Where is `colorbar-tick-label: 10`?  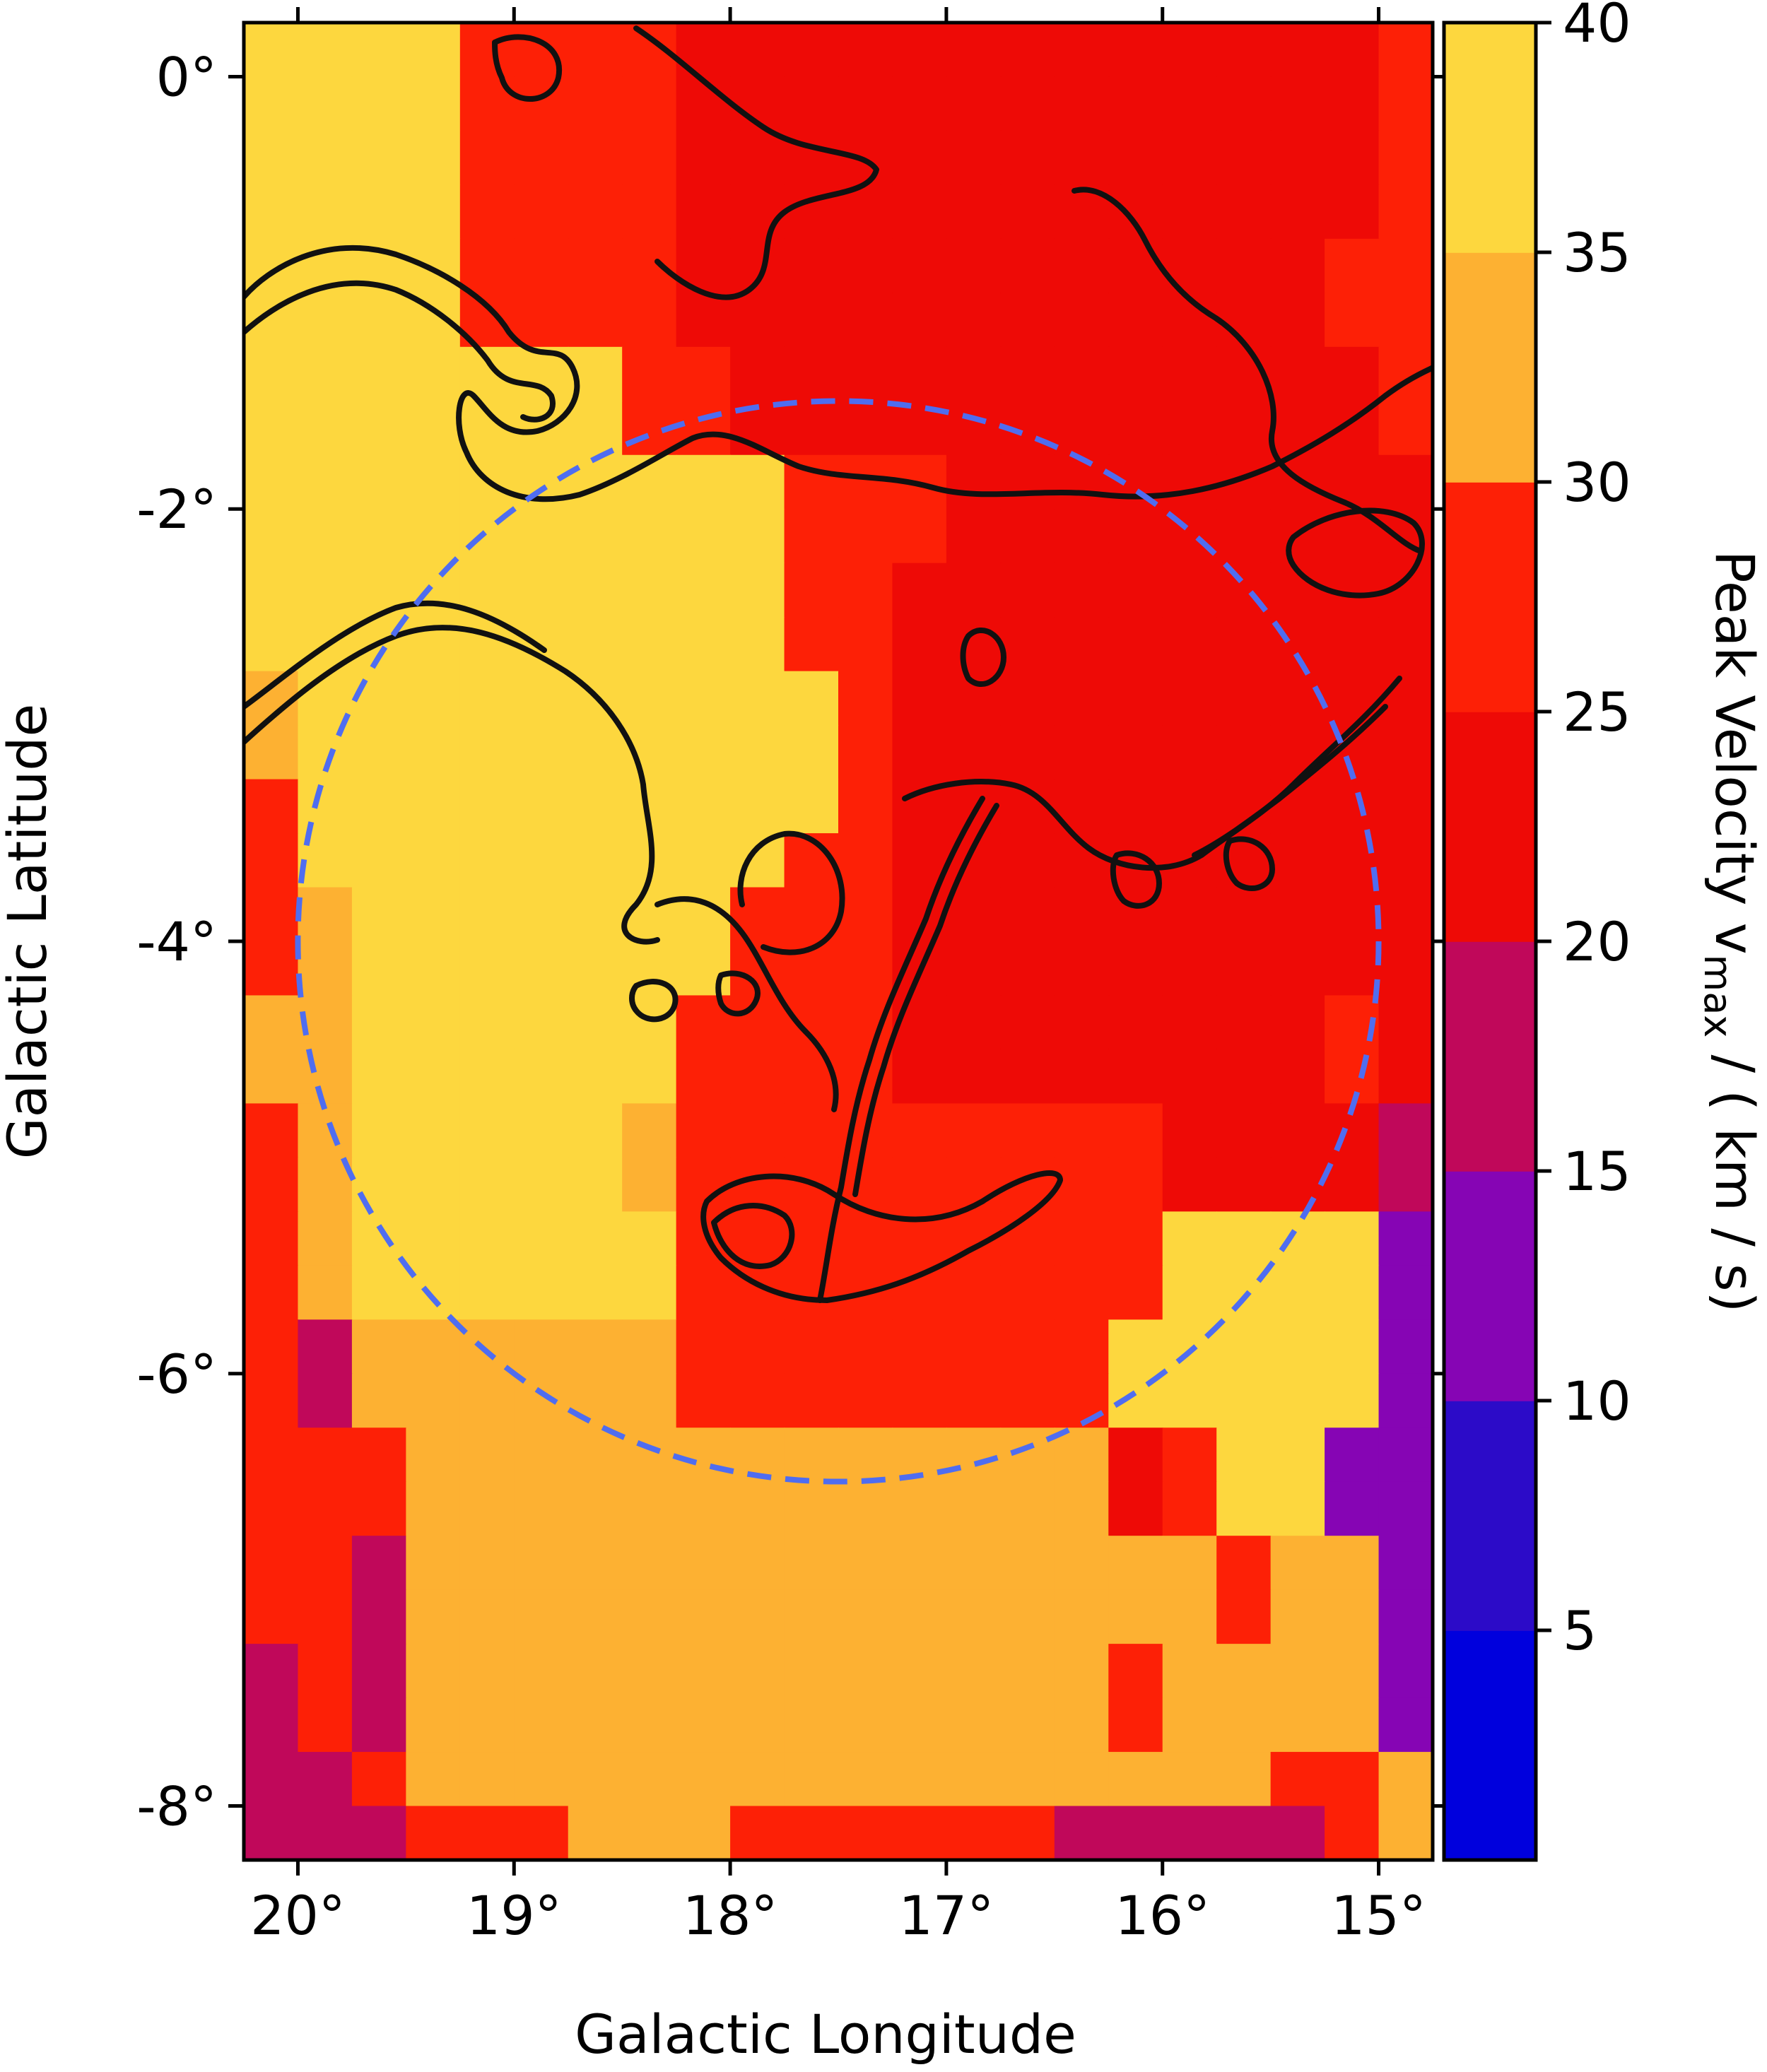
colorbar-tick-label: 10 is located at coordinates (1597, 1401).